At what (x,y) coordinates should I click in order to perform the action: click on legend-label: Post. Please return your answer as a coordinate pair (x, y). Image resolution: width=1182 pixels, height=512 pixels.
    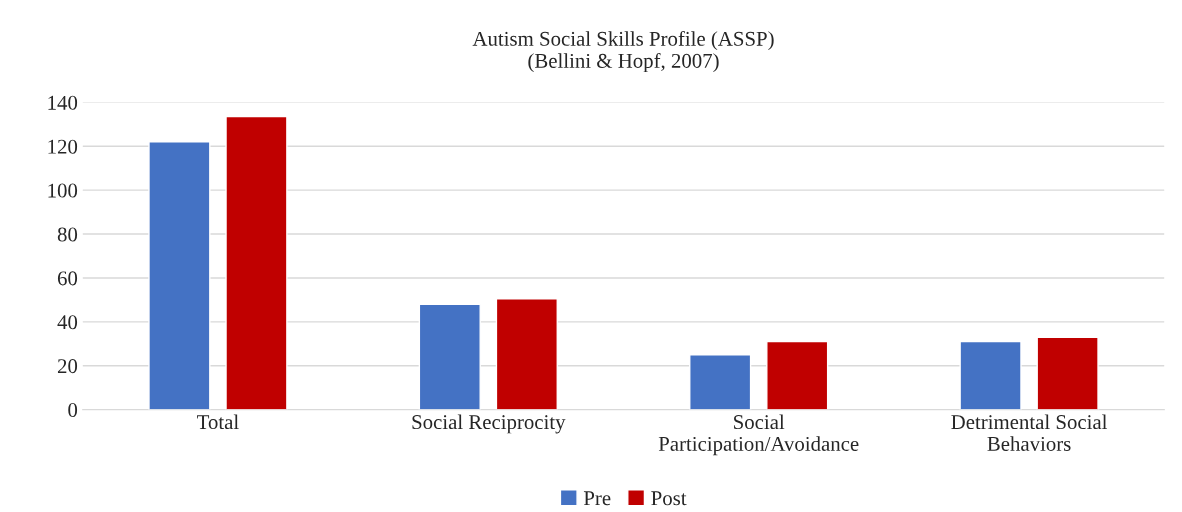
    Looking at the image, I should click on (669, 498).